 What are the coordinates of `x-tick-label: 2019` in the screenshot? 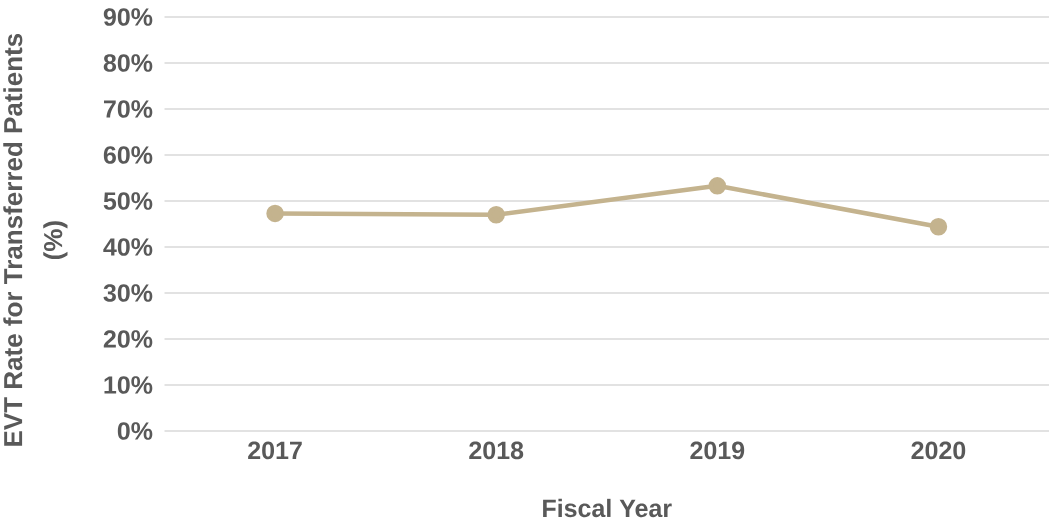 It's located at (717, 450).